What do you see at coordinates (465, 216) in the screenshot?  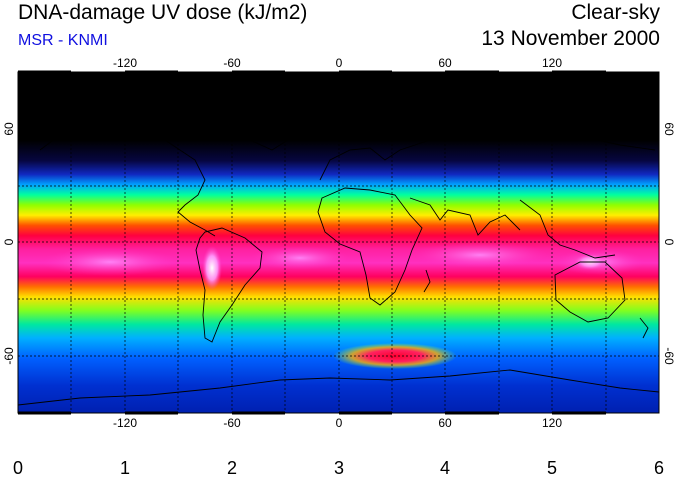 I see `arabia-india-coast` at bounding box center [465, 216].